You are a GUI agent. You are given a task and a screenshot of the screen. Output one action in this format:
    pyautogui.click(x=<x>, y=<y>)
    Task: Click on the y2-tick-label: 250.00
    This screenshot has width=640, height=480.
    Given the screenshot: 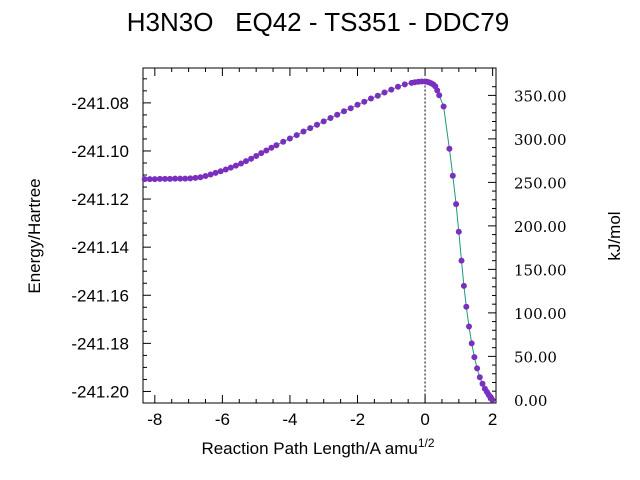 What is the action you would take?
    pyautogui.click(x=540, y=183)
    